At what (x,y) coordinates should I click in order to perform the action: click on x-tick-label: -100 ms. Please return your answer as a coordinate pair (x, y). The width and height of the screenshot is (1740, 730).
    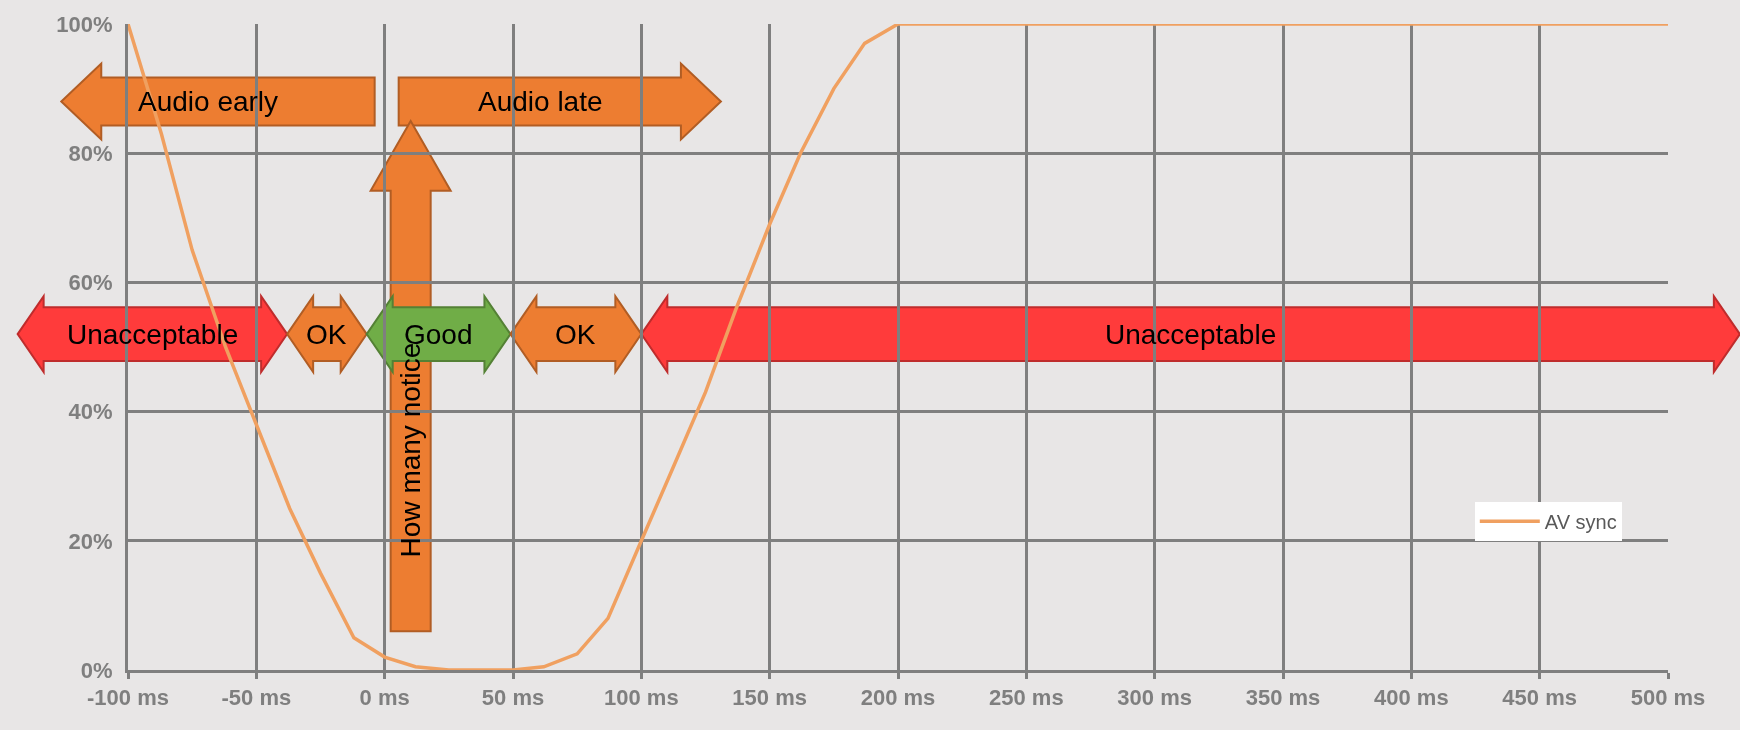
    Looking at the image, I should click on (128, 698).